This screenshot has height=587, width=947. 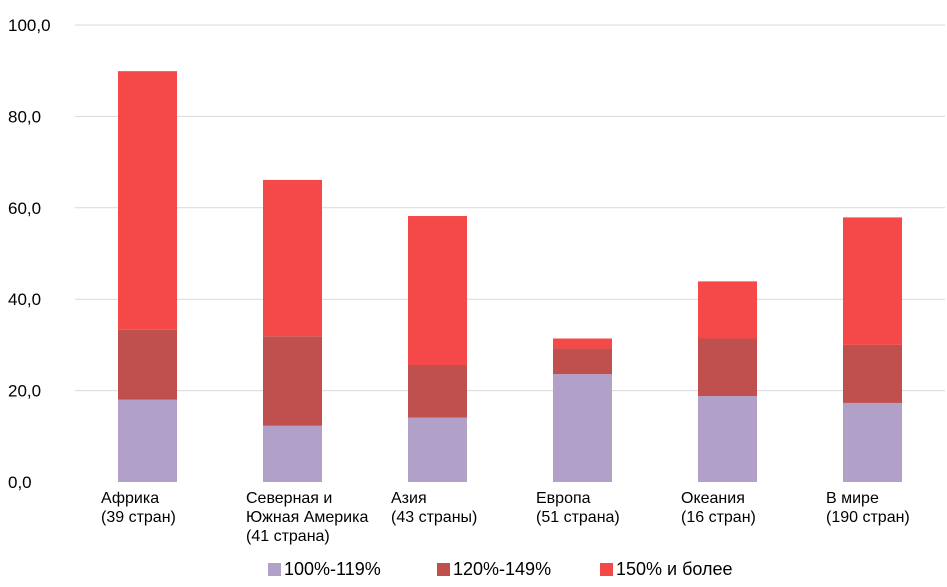 I want to click on category-label-line: Африка, so click(x=130, y=498).